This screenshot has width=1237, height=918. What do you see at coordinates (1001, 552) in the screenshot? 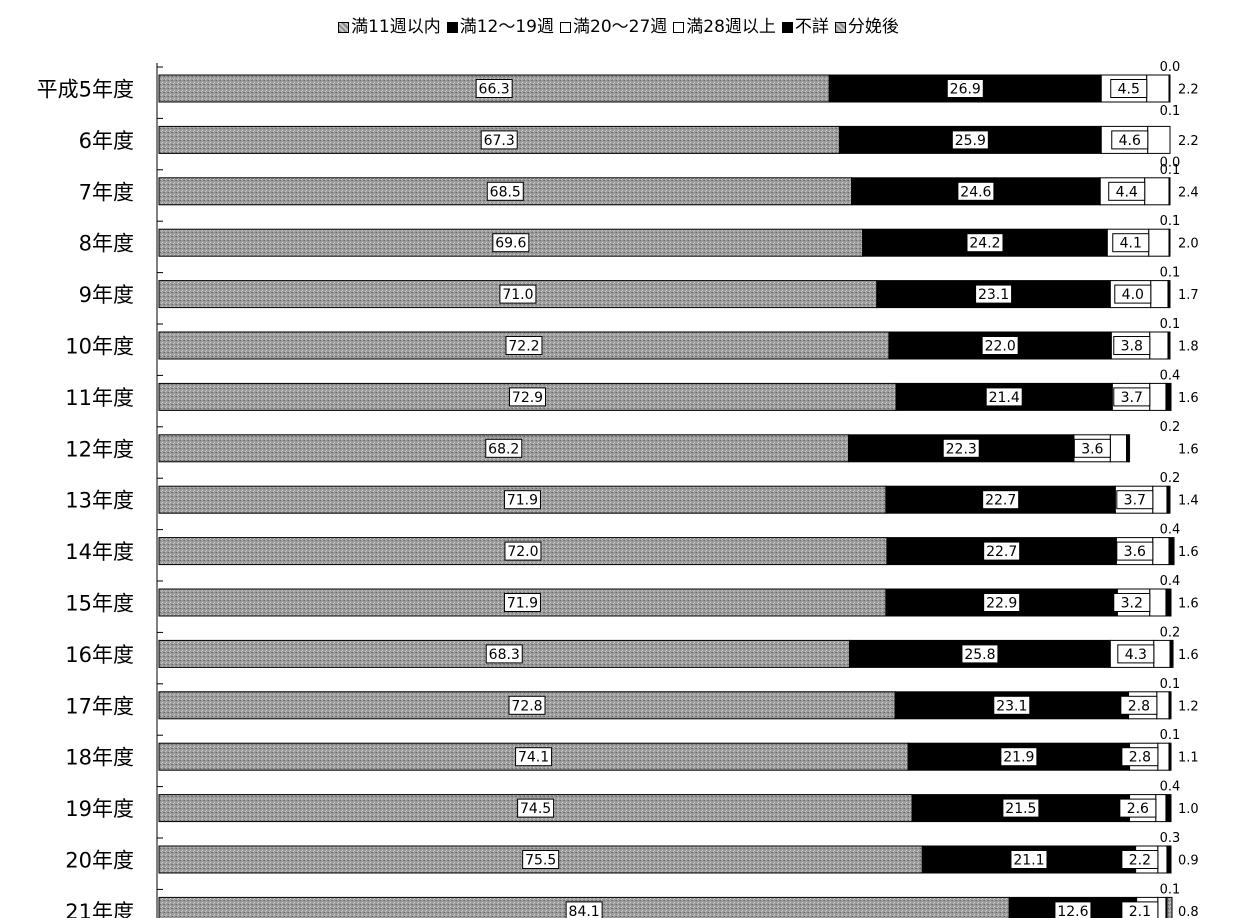
I see `data-label: 22.7` at bounding box center [1001, 552].